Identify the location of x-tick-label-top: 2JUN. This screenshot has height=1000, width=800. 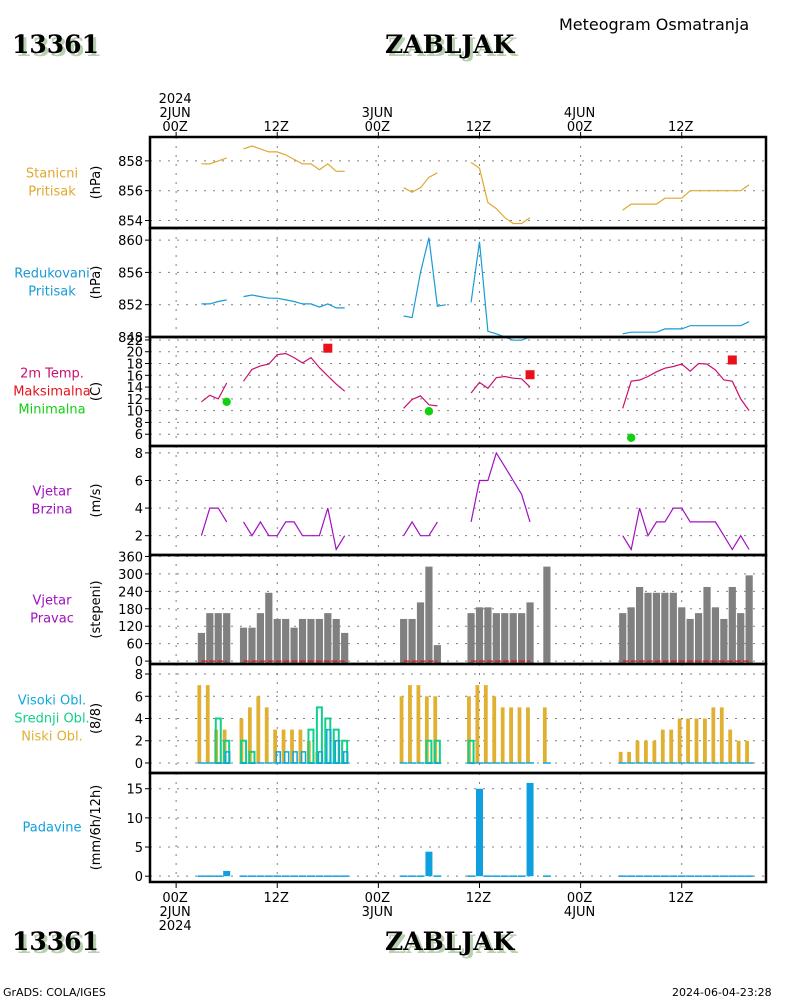
(174, 113).